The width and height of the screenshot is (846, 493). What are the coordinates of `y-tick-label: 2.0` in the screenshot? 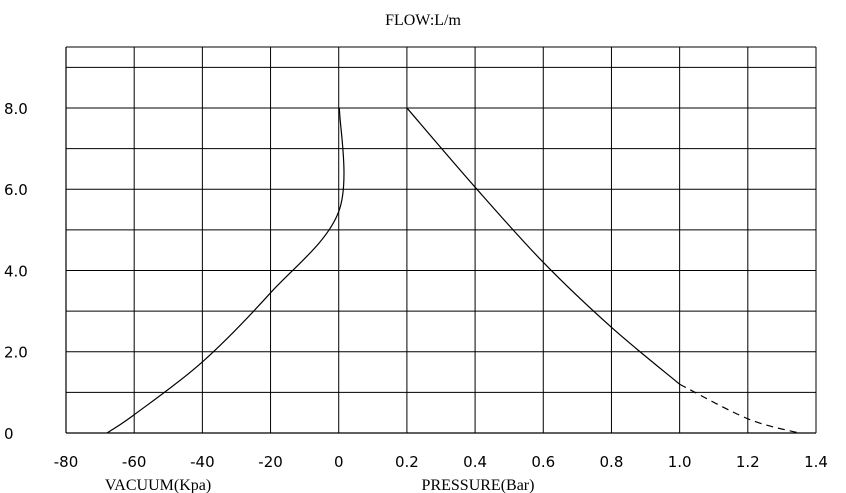 It's located at (16, 353).